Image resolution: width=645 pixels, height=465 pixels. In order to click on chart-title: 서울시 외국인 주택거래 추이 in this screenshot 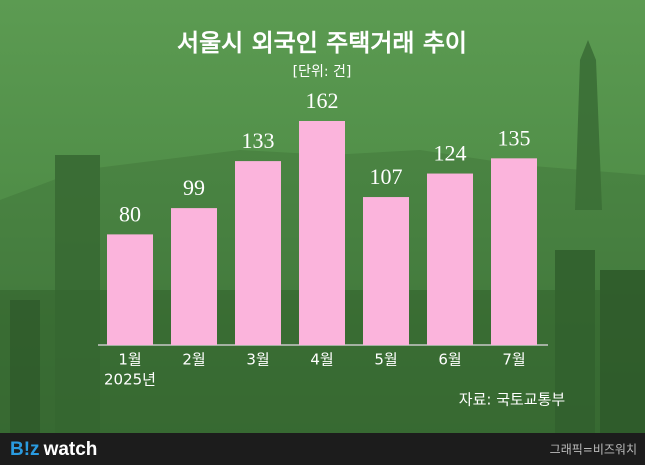, I will do `click(322, 43)`.